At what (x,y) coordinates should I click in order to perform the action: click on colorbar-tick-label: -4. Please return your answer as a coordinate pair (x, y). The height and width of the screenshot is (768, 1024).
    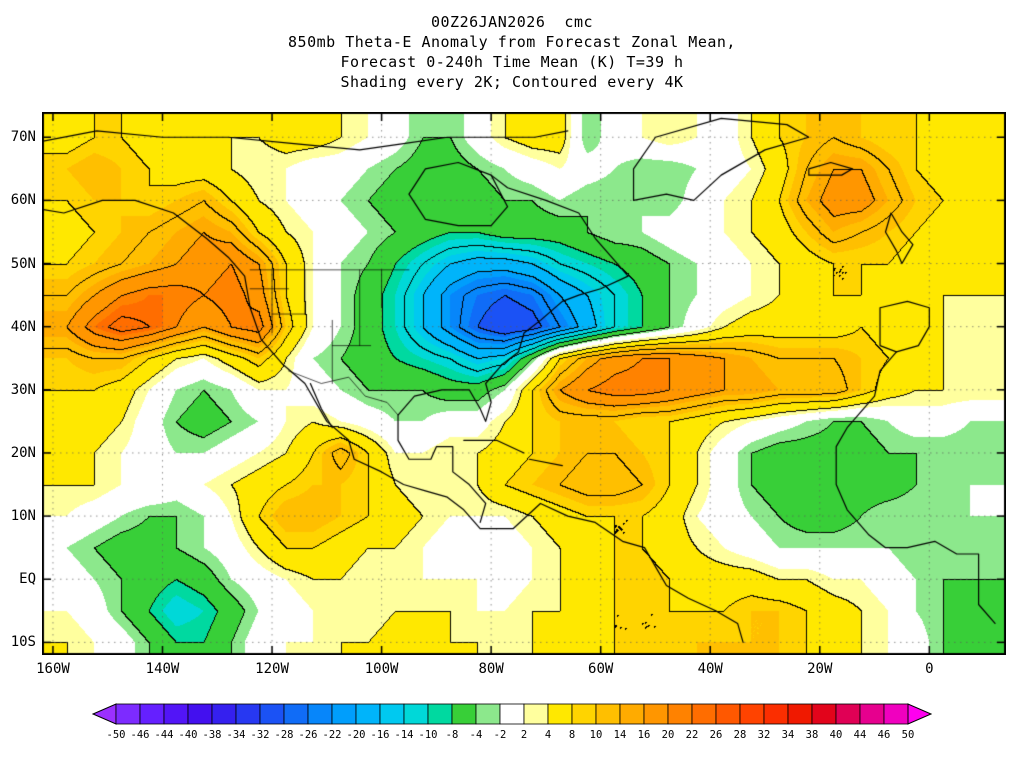
    Looking at the image, I should click on (476, 735).